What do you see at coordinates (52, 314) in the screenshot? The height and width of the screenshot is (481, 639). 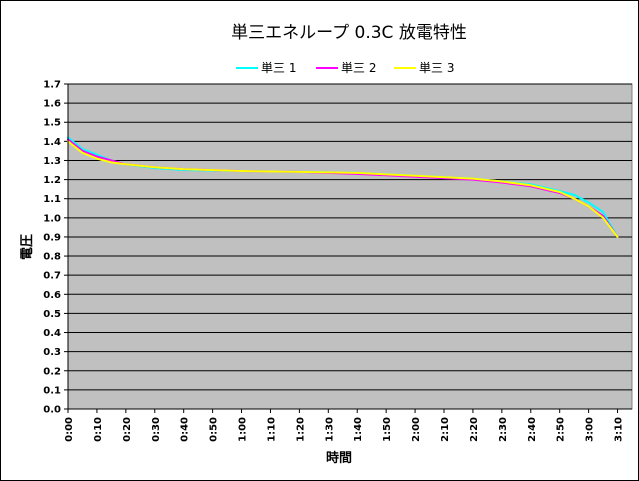 I see `y-tick-label: 0.5` at bounding box center [52, 314].